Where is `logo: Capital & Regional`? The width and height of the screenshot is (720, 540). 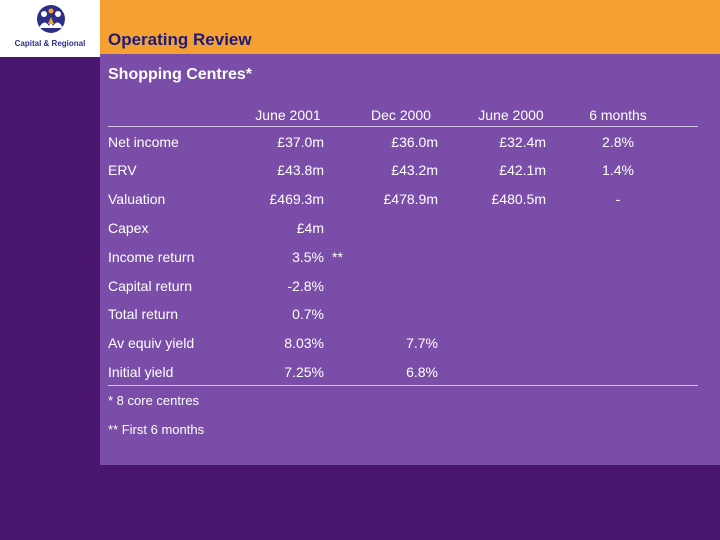
logo: Capital & Regional is located at coordinates (50, 28).